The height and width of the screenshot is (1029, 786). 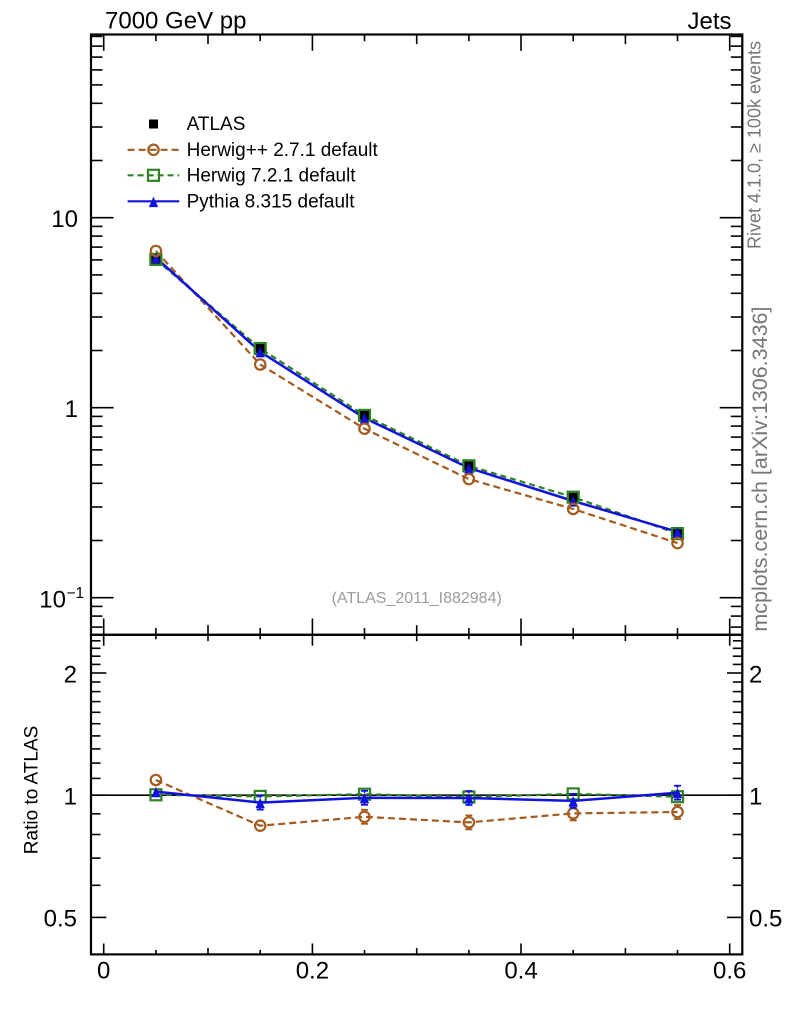 What do you see at coordinates (271, 201) in the screenshot?
I see `svg-text: Pythia 8.315 default` at bounding box center [271, 201].